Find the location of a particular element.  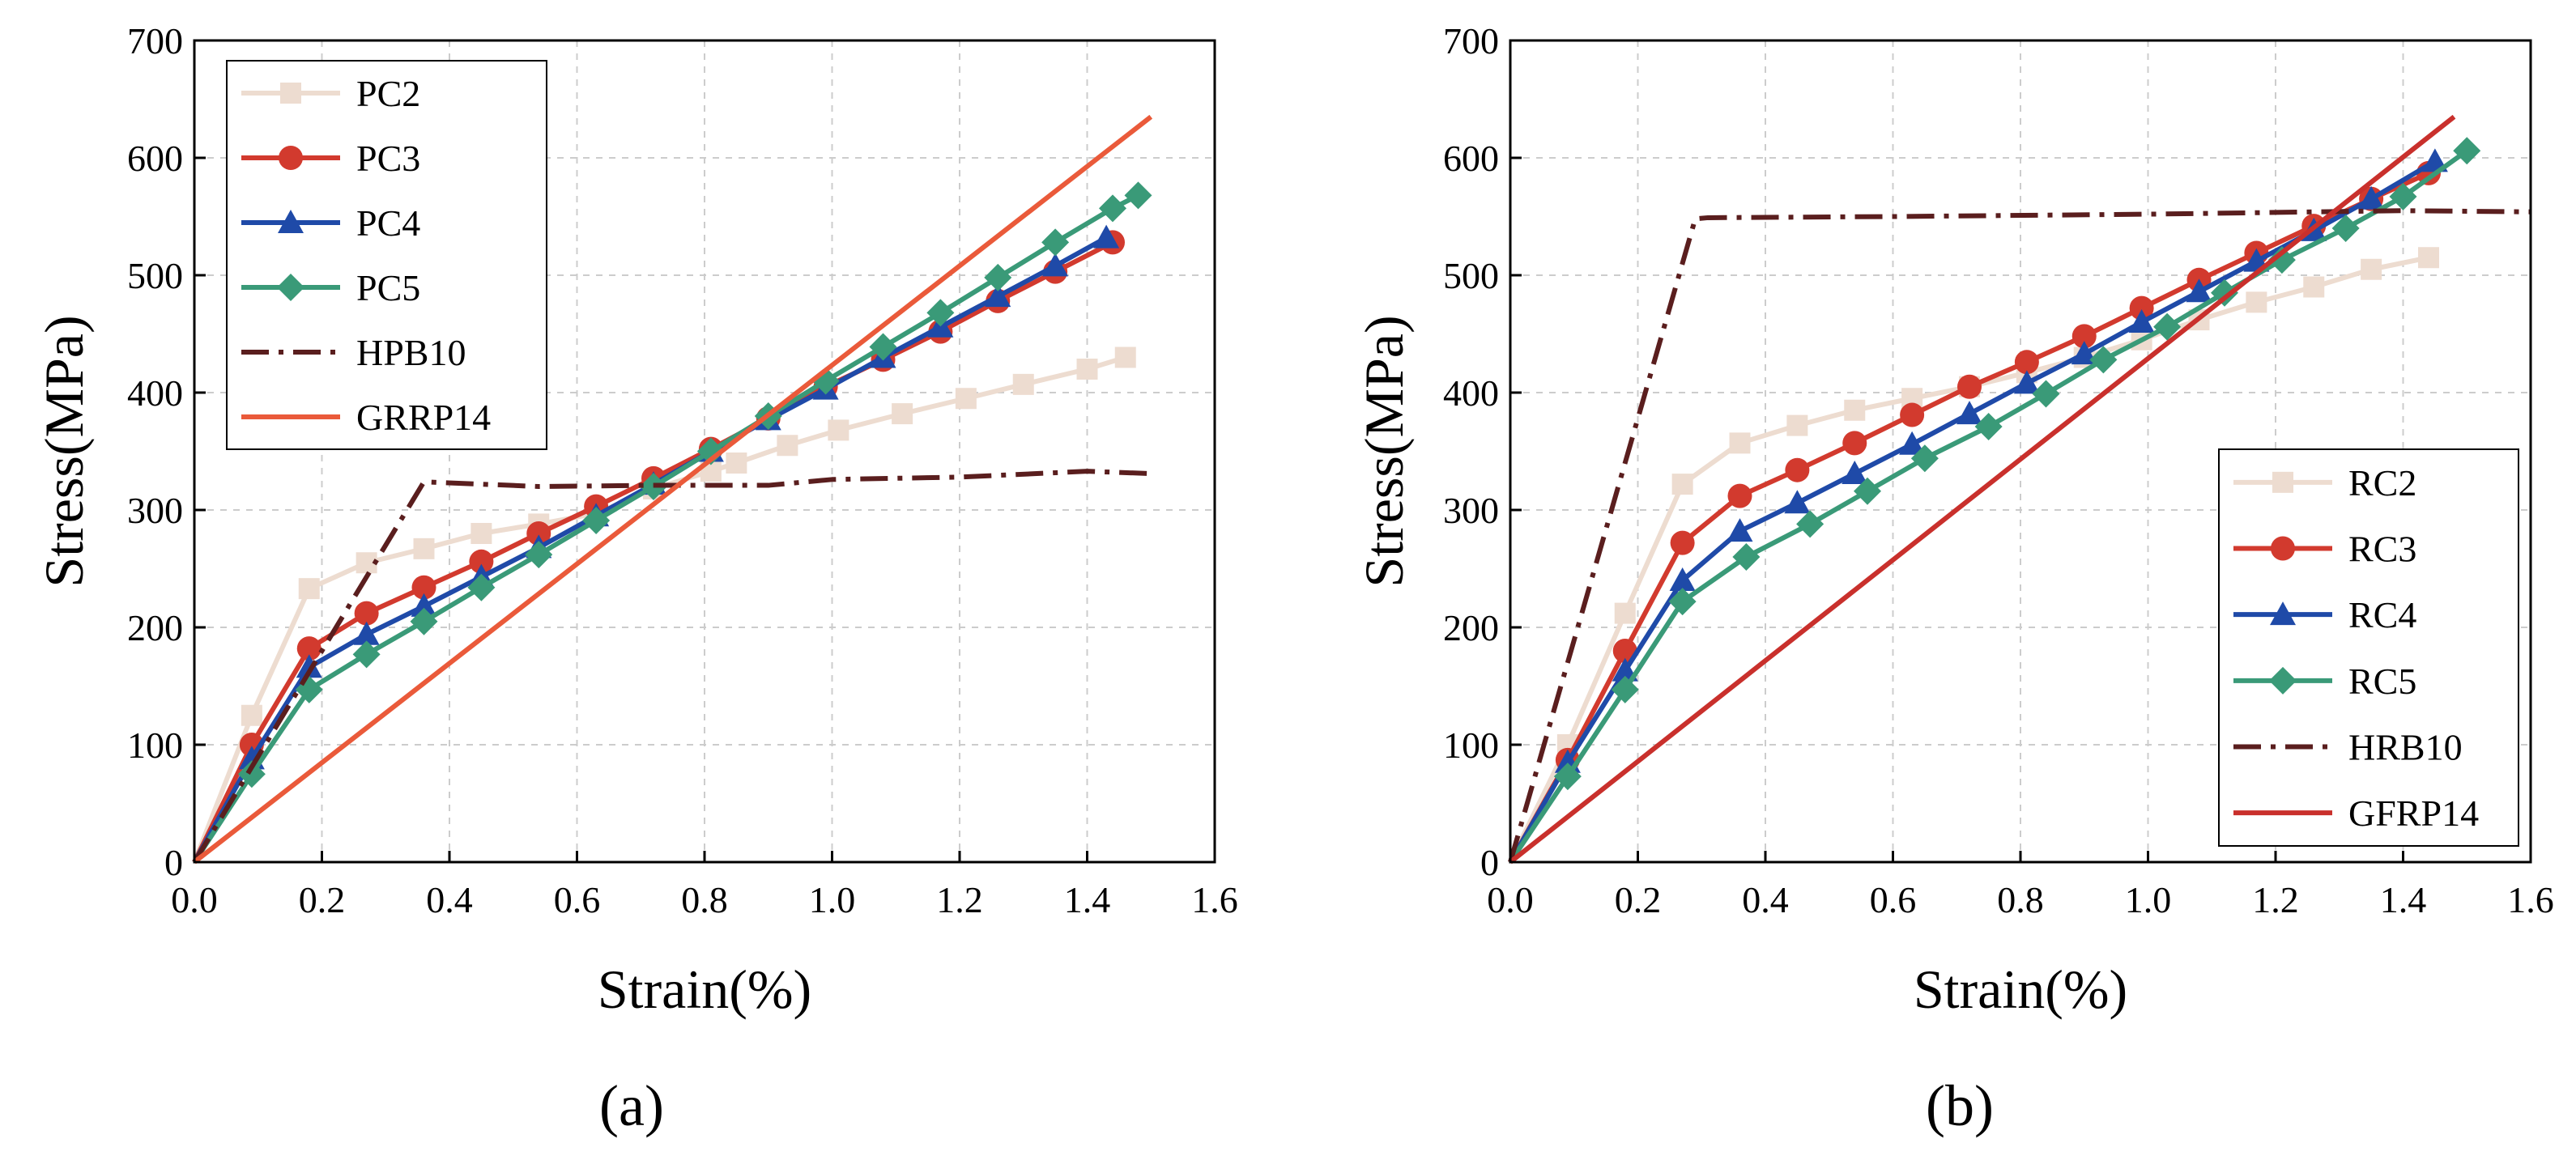

legend-marker-PC4 is located at coordinates (291, 221).